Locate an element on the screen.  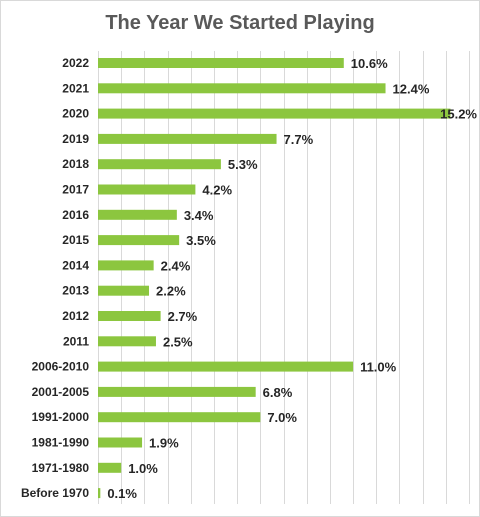
chart-title: The Year We Started Playing is located at coordinates (239, 23).